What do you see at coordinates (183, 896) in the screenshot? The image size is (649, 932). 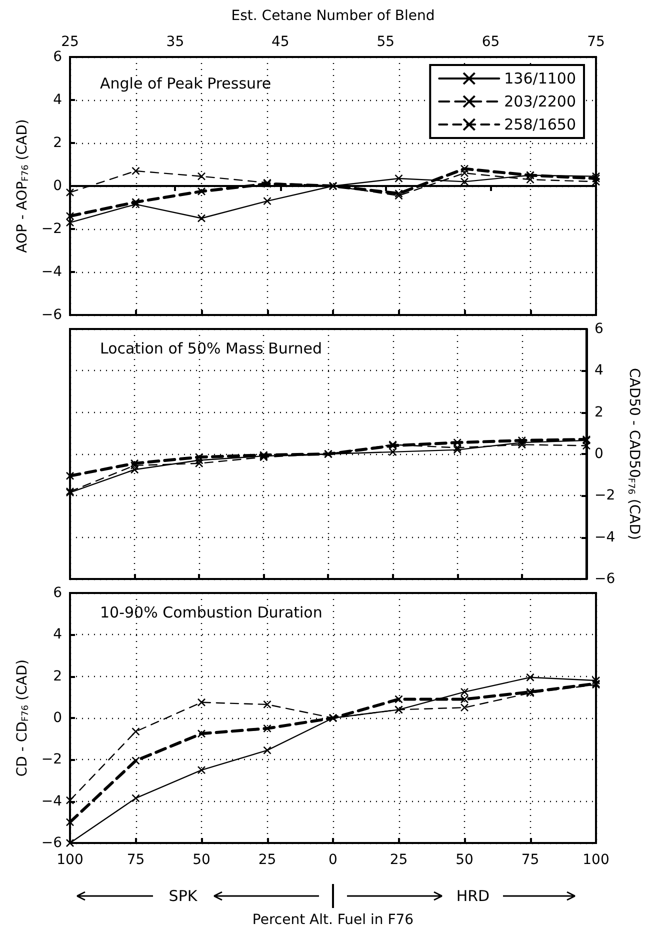 I see `text: SPK` at bounding box center [183, 896].